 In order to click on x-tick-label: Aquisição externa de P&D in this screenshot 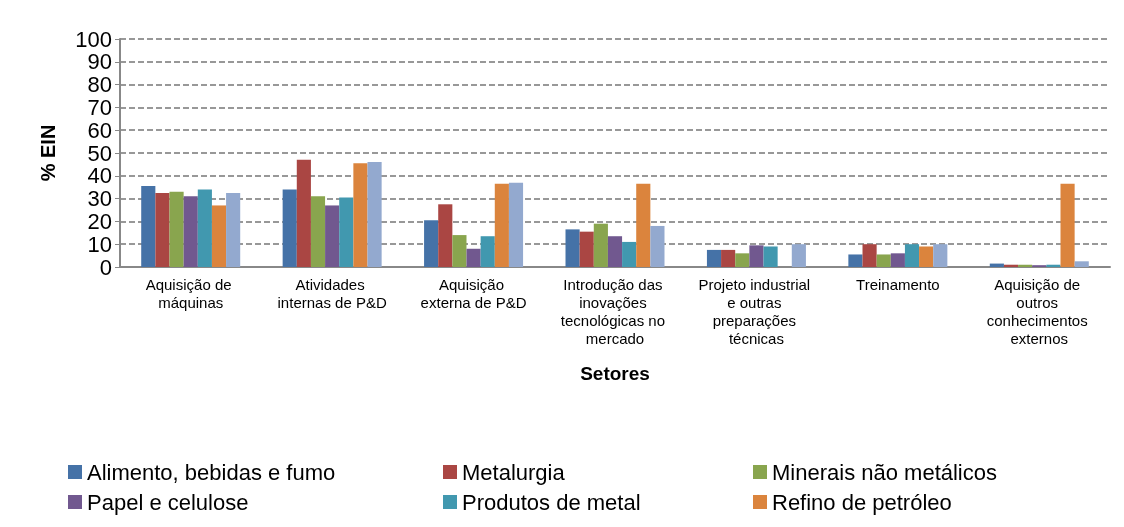, I will do `click(473, 293)`.